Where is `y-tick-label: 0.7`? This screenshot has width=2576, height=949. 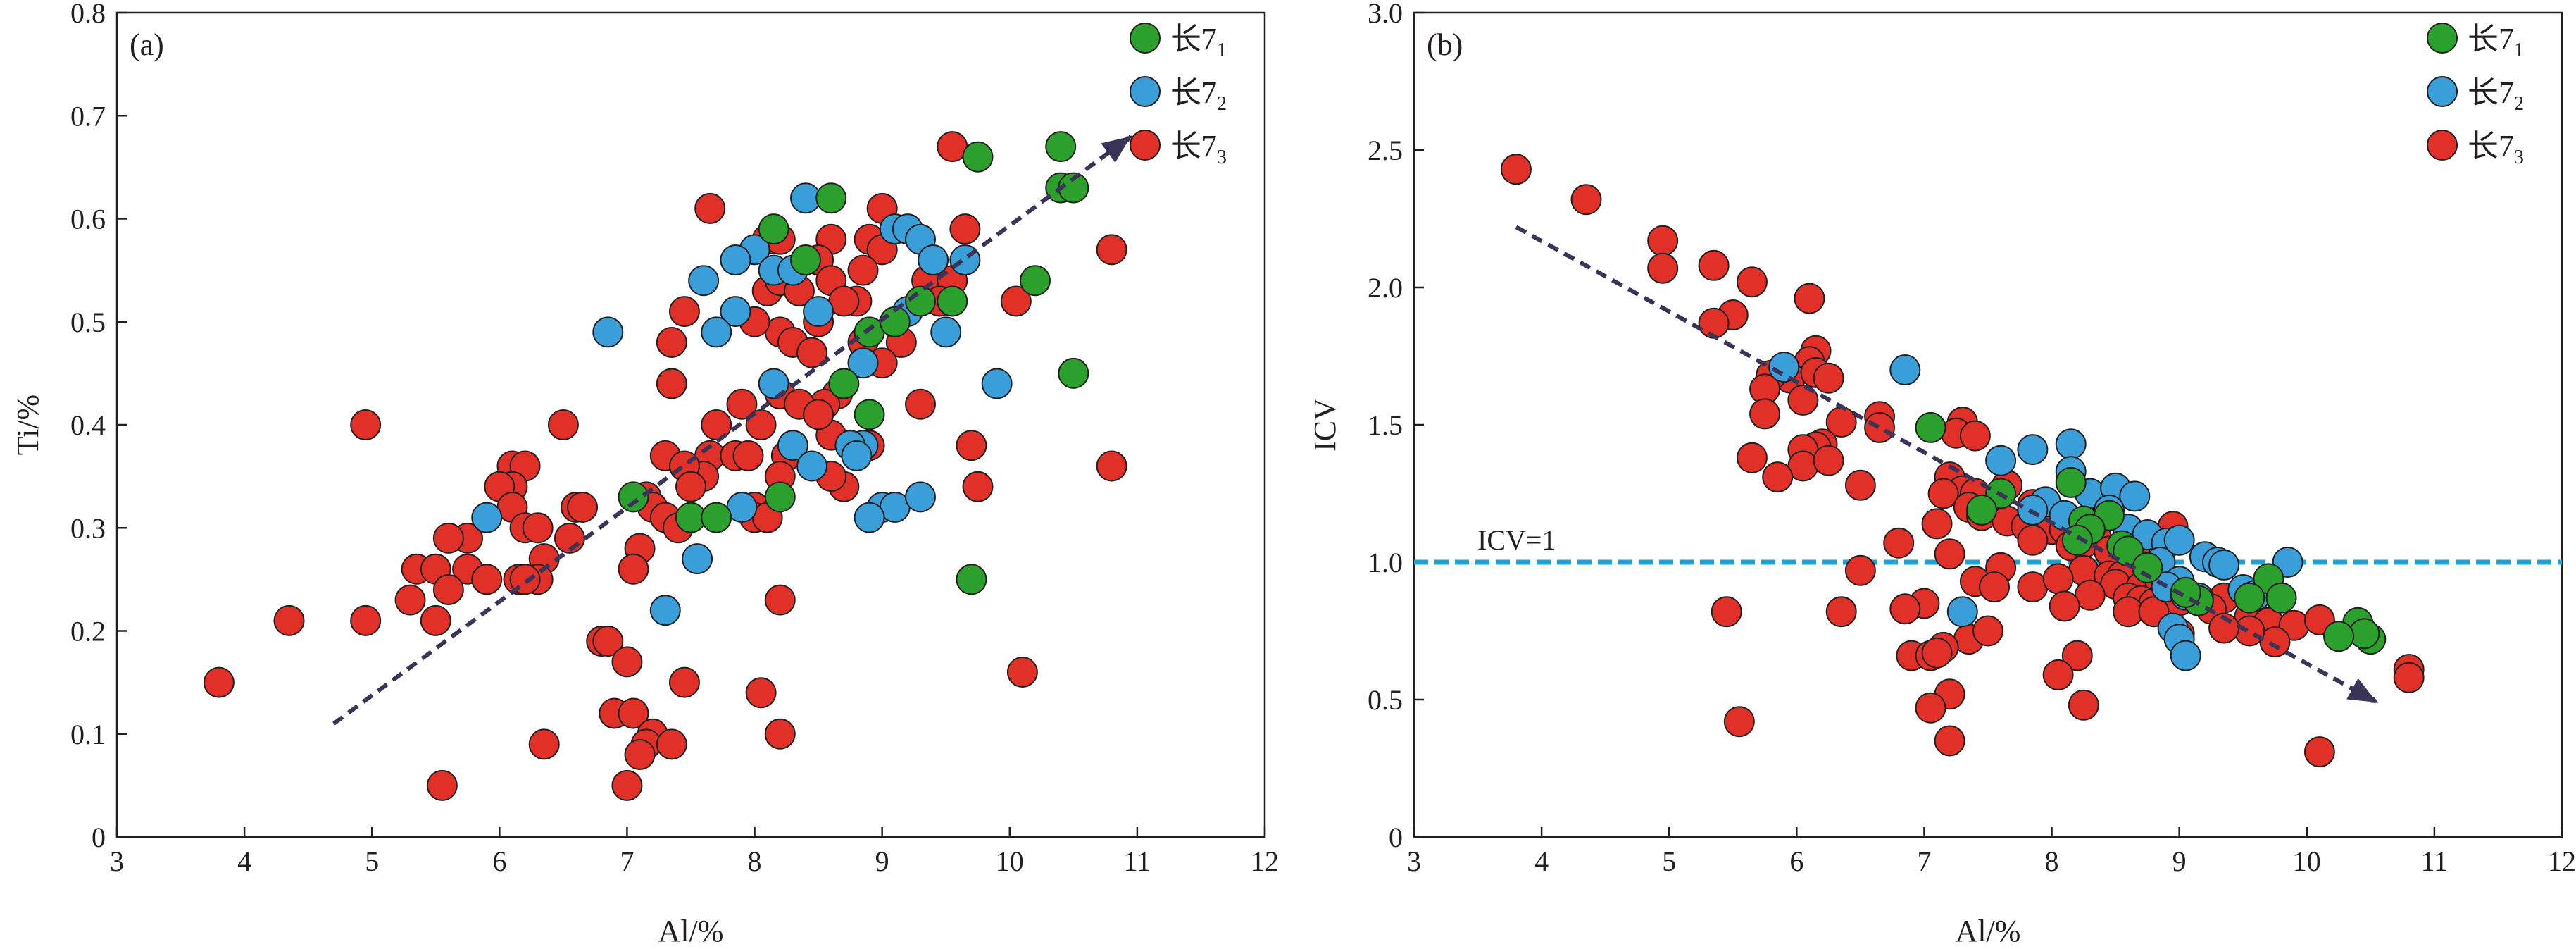 y-tick-label: 0.7 is located at coordinates (88, 116).